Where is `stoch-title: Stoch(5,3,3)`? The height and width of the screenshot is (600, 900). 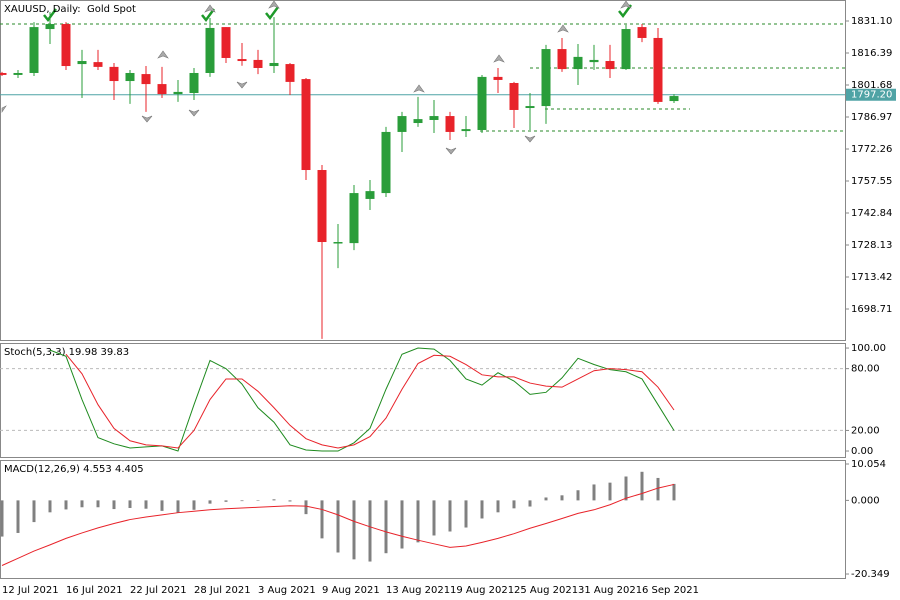 stoch-title: Stoch(5,3,3) is located at coordinates (35, 352).